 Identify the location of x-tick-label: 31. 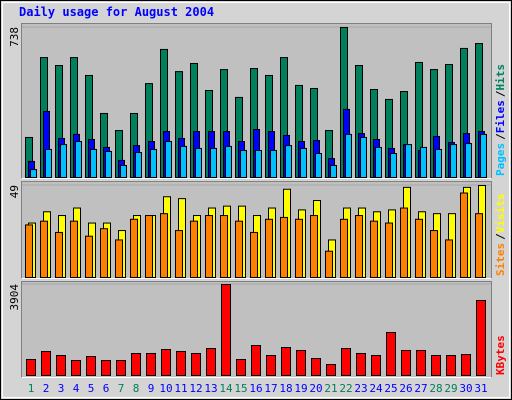
(480, 388).